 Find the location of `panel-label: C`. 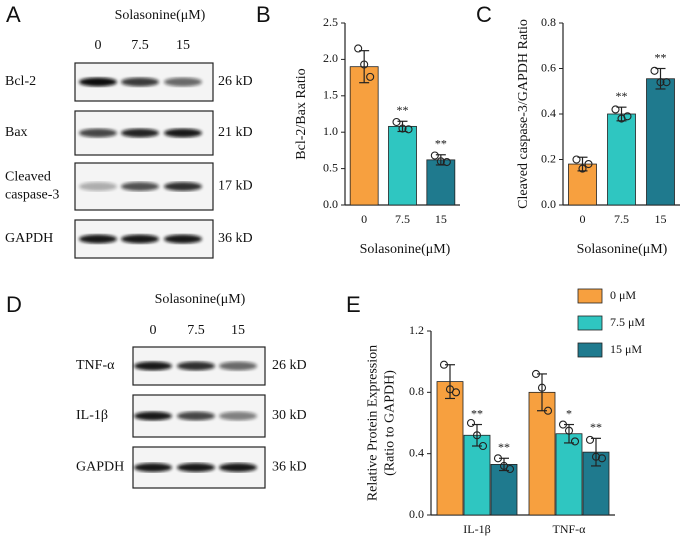

panel-label: C is located at coordinates (484, 14).